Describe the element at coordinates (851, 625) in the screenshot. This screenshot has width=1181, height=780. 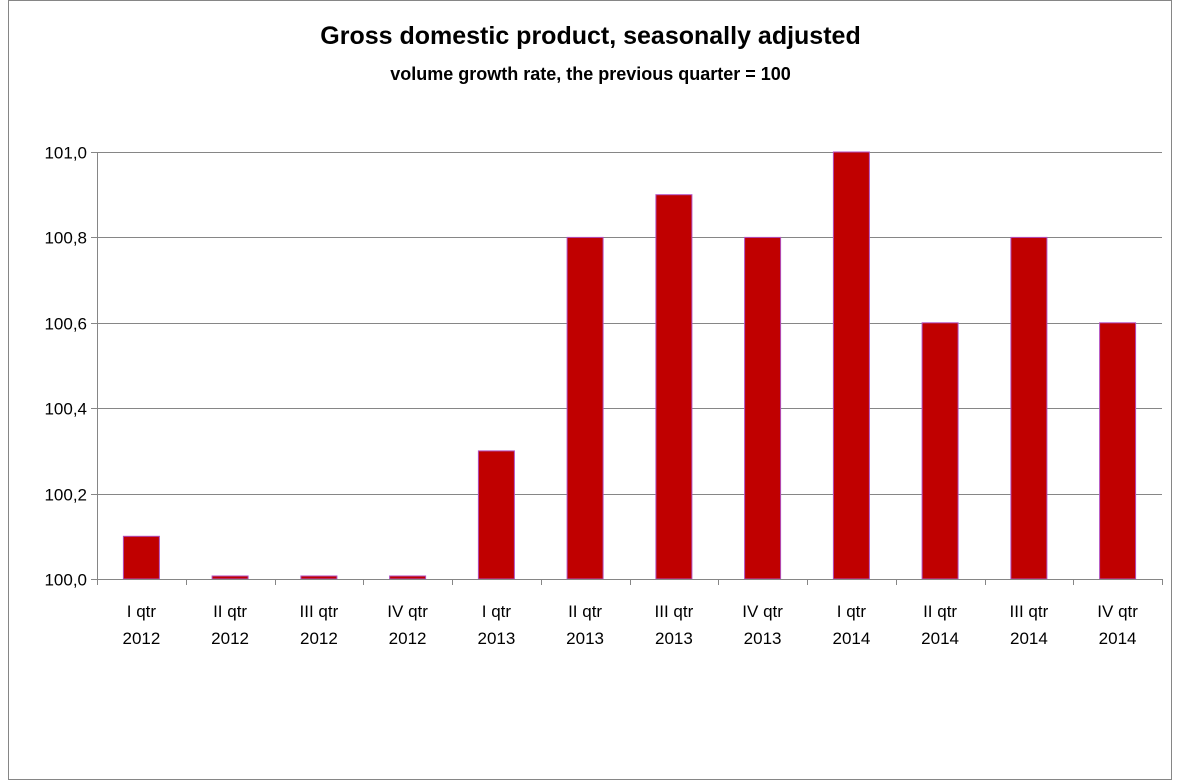
I see `x-tick-label: I qtr 2014` at that location.